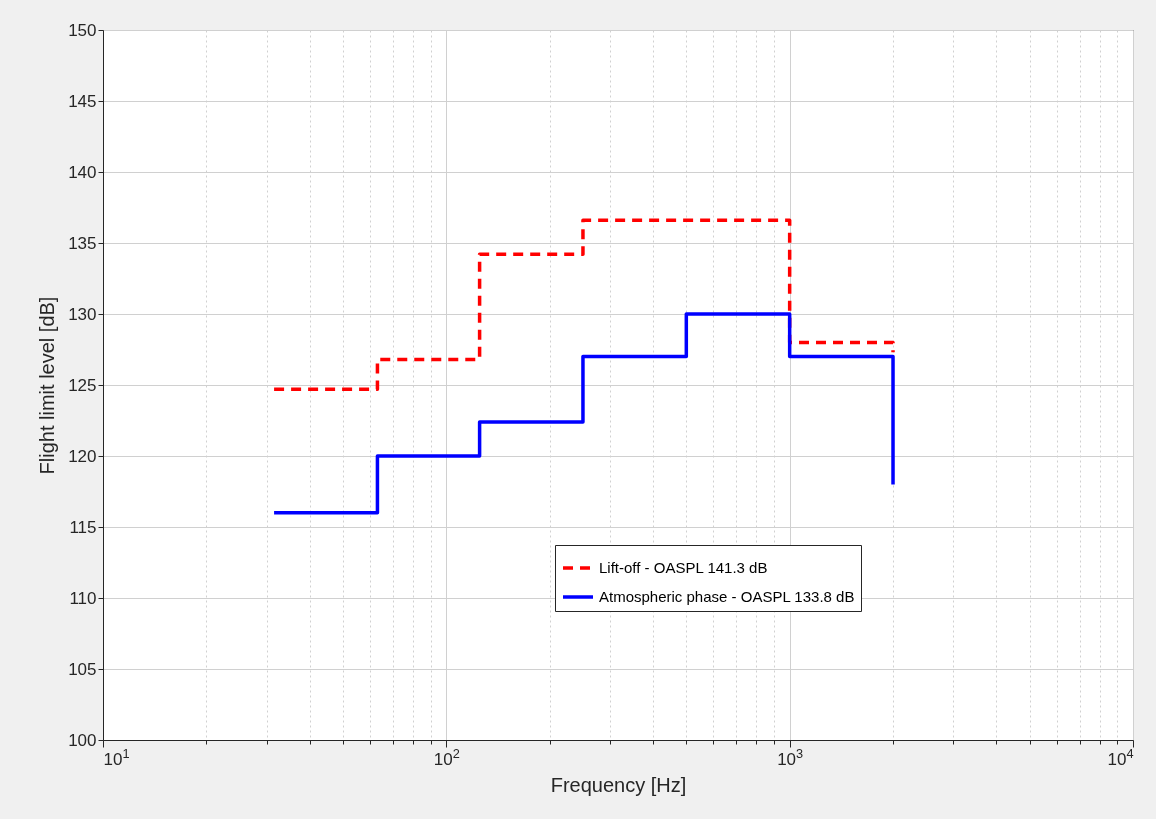  Describe the element at coordinates (618, 784) in the screenshot. I see `x-axis-title: Frequency [Hz]` at that location.